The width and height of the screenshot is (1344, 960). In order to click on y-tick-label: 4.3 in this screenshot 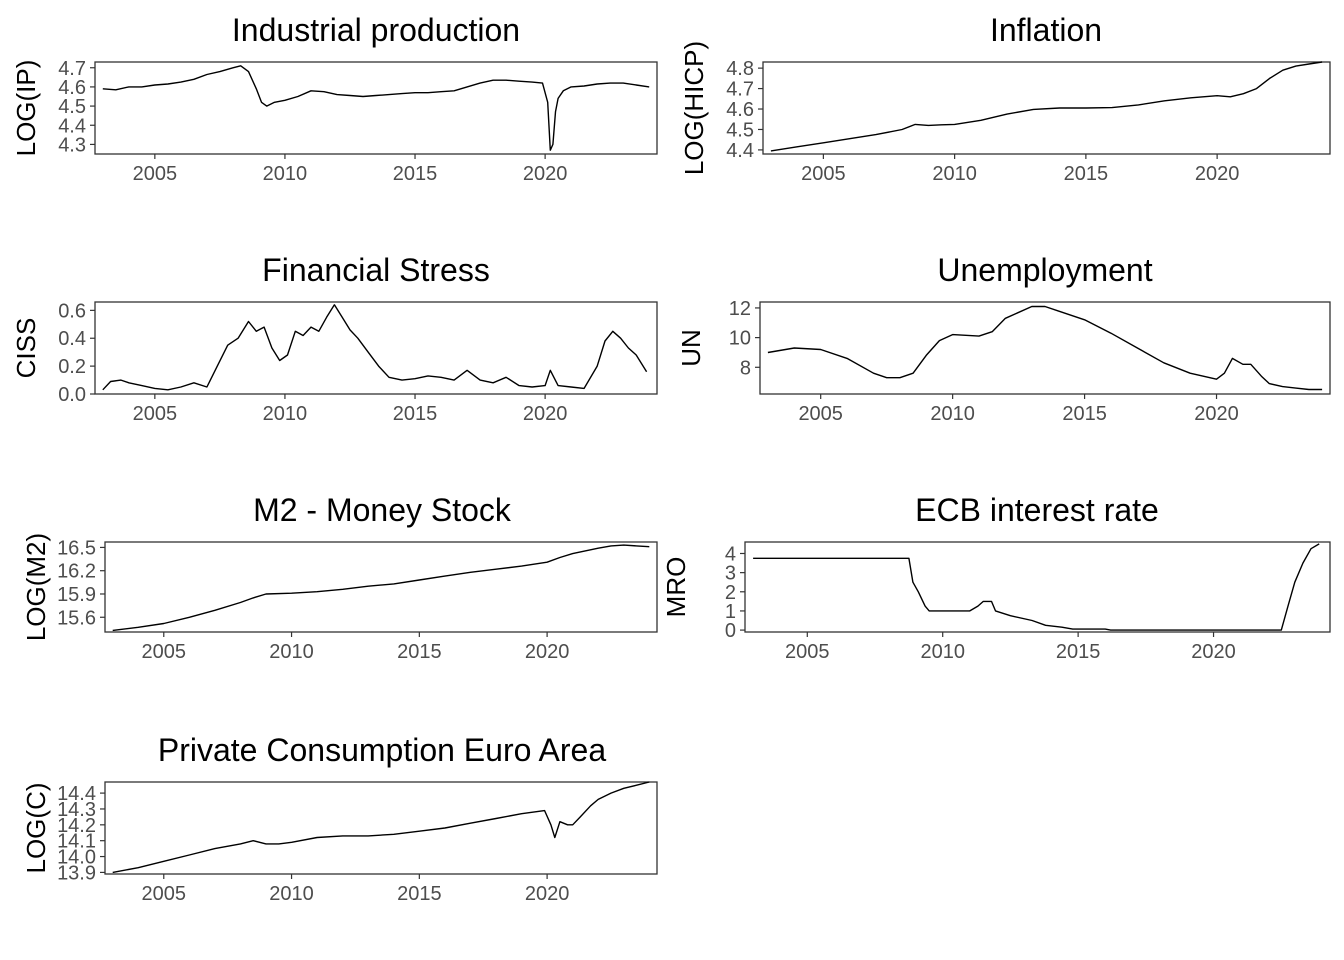, I will do `click(72, 145)`.